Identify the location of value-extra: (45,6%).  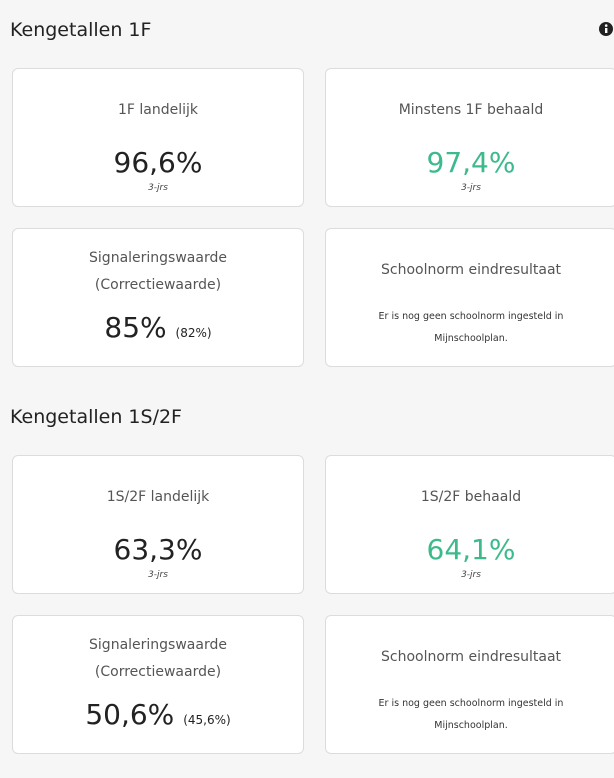
(207, 720).